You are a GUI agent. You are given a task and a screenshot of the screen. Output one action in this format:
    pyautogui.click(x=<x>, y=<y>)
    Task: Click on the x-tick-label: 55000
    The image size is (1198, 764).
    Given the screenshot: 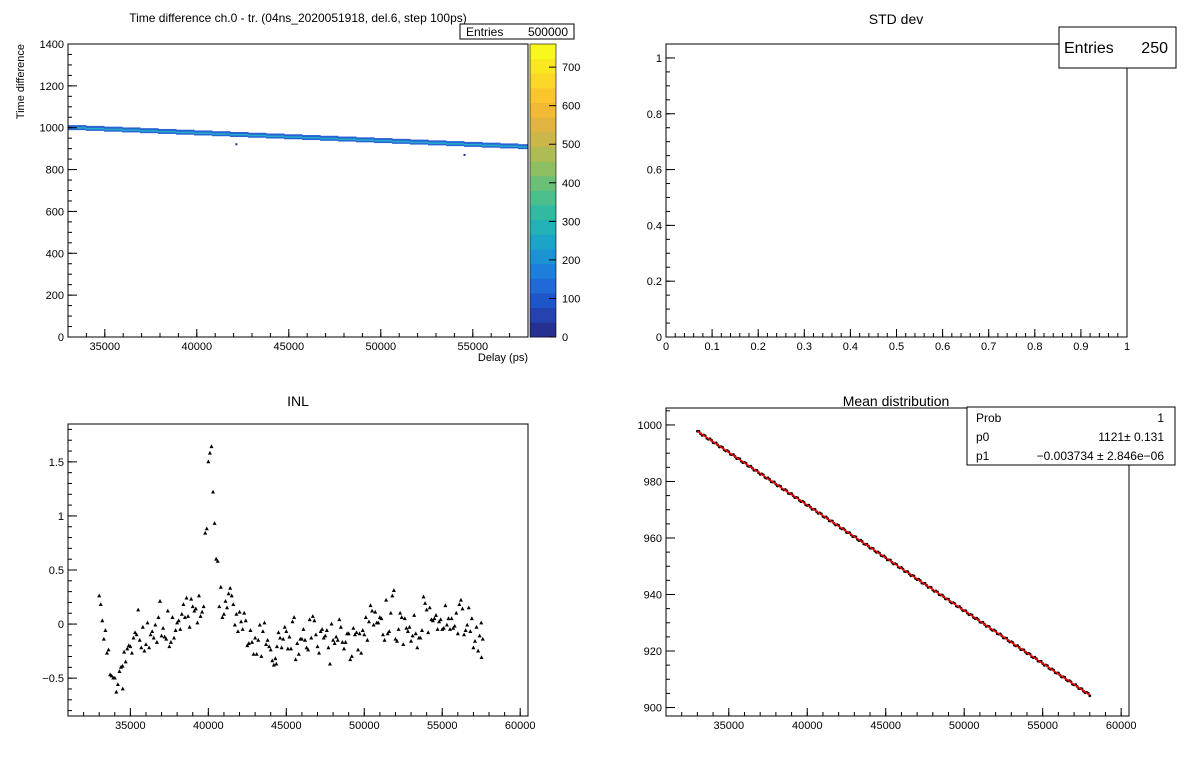 What is the action you would take?
    pyautogui.click(x=1042, y=726)
    